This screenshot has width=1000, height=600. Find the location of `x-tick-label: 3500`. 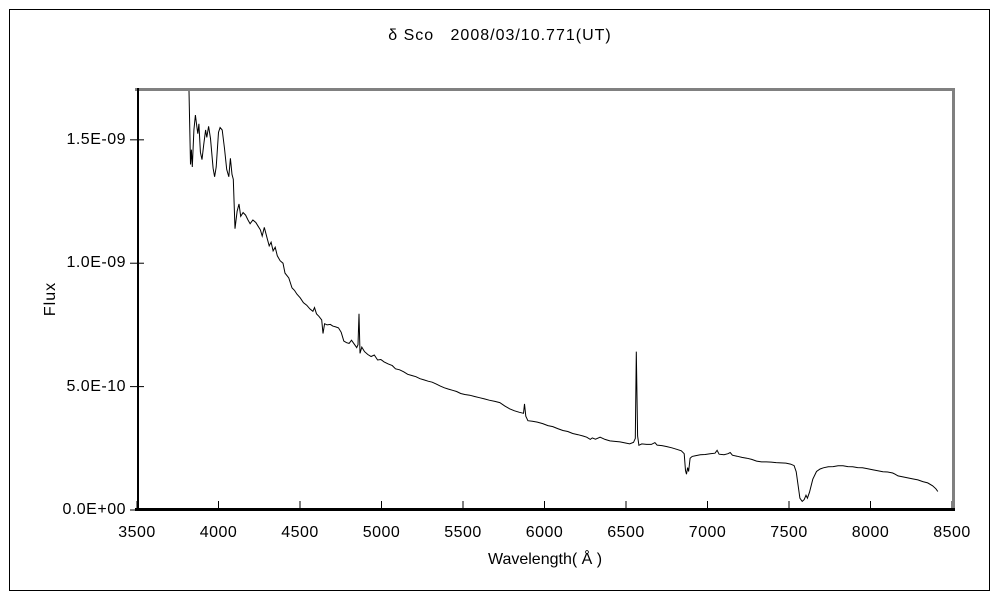

x-tick-label: 3500 is located at coordinates (137, 532).